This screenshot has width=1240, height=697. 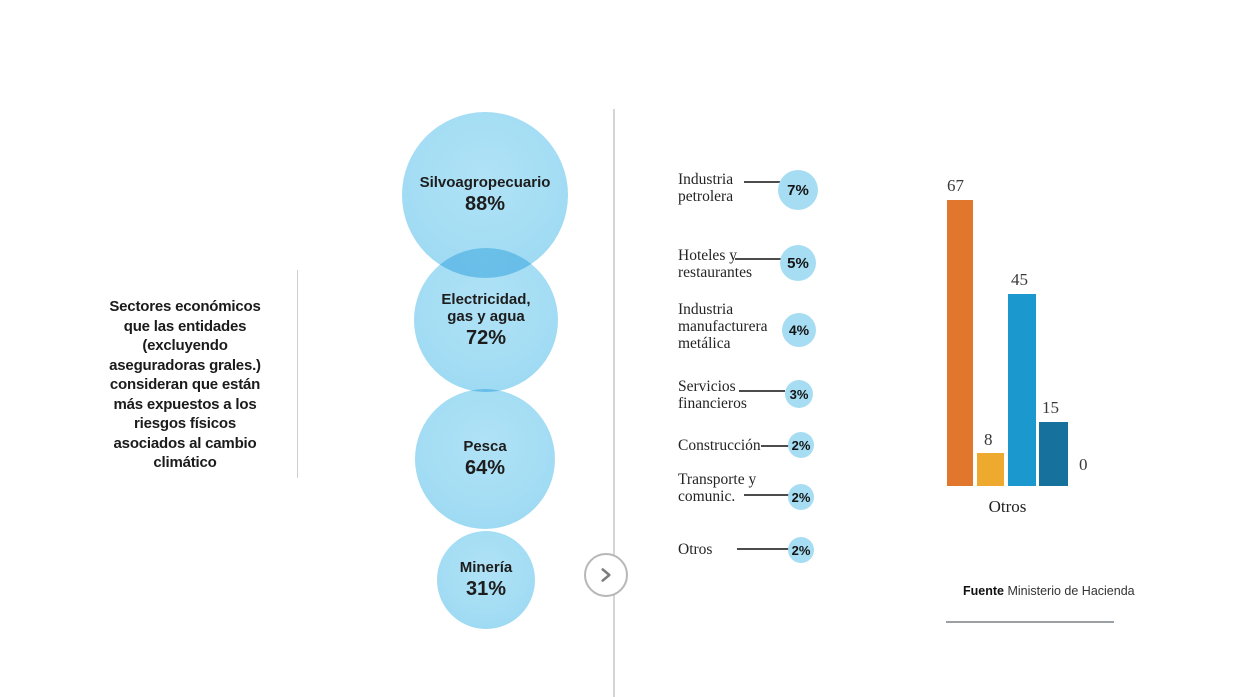 What do you see at coordinates (799, 330) in the screenshot?
I see `percent-bubble: 4%` at bounding box center [799, 330].